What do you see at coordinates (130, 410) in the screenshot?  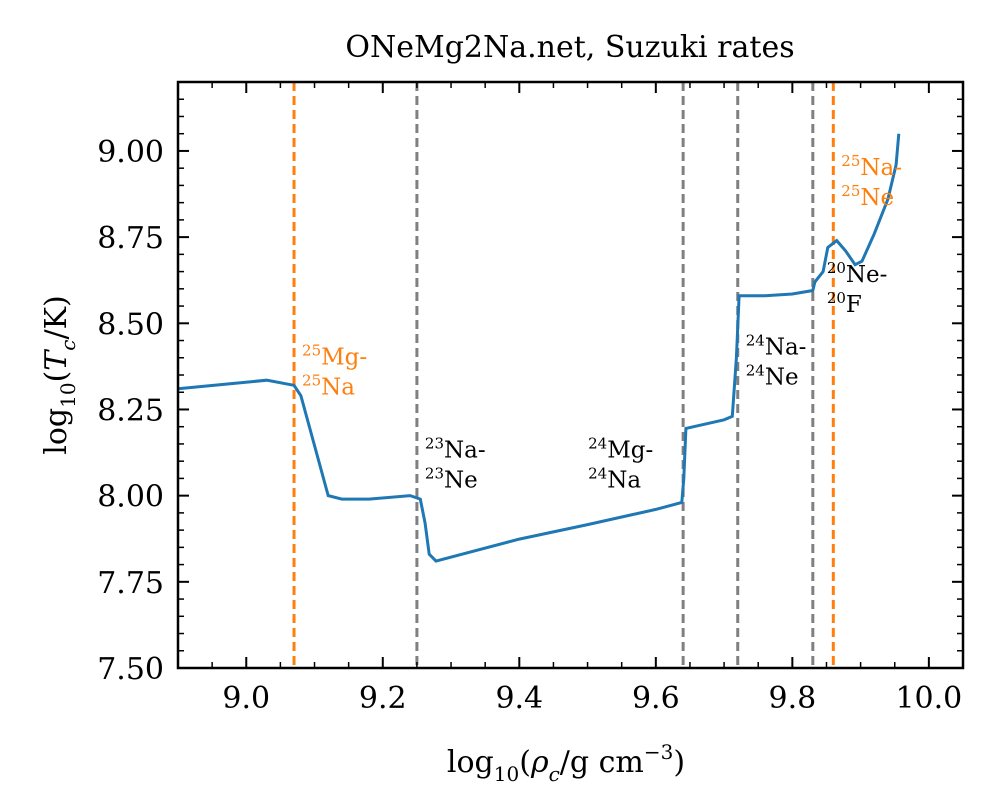 I see `y-tick-label: 8.25` at bounding box center [130, 410].